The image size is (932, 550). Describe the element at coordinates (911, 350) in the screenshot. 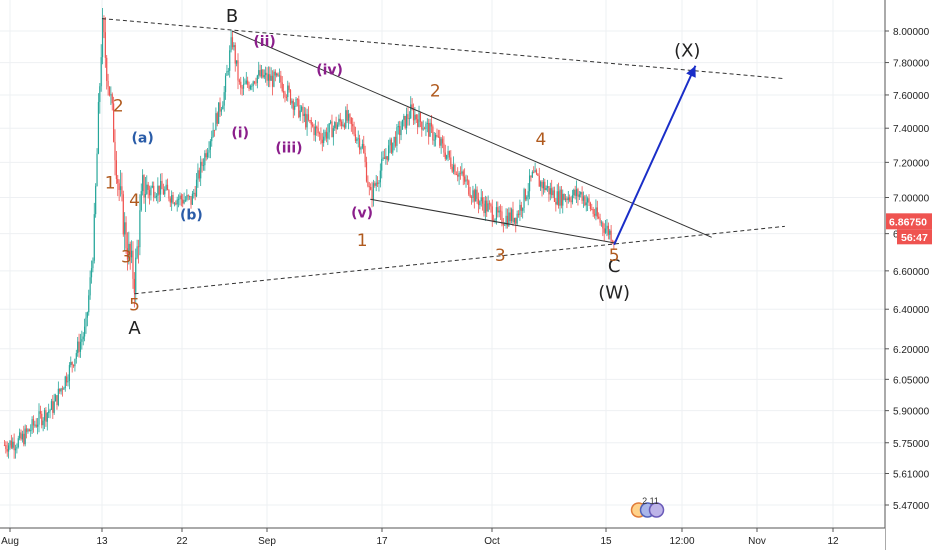

I see `y-tick-label: 6.20000` at that location.